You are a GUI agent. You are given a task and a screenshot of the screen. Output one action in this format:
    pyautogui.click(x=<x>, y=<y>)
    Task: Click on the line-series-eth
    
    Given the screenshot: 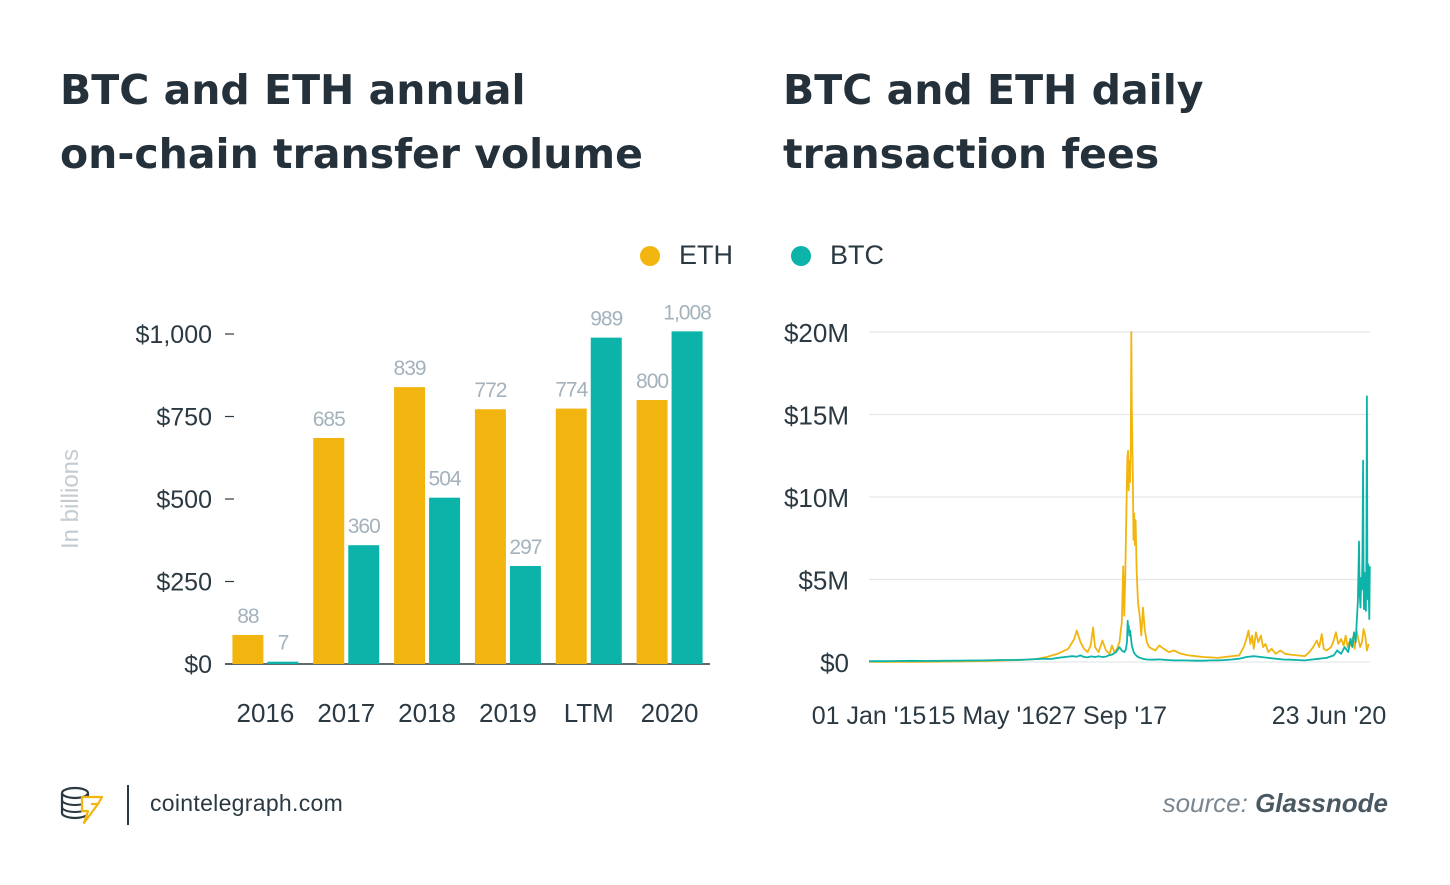 What is the action you would take?
    pyautogui.click(x=1119, y=497)
    